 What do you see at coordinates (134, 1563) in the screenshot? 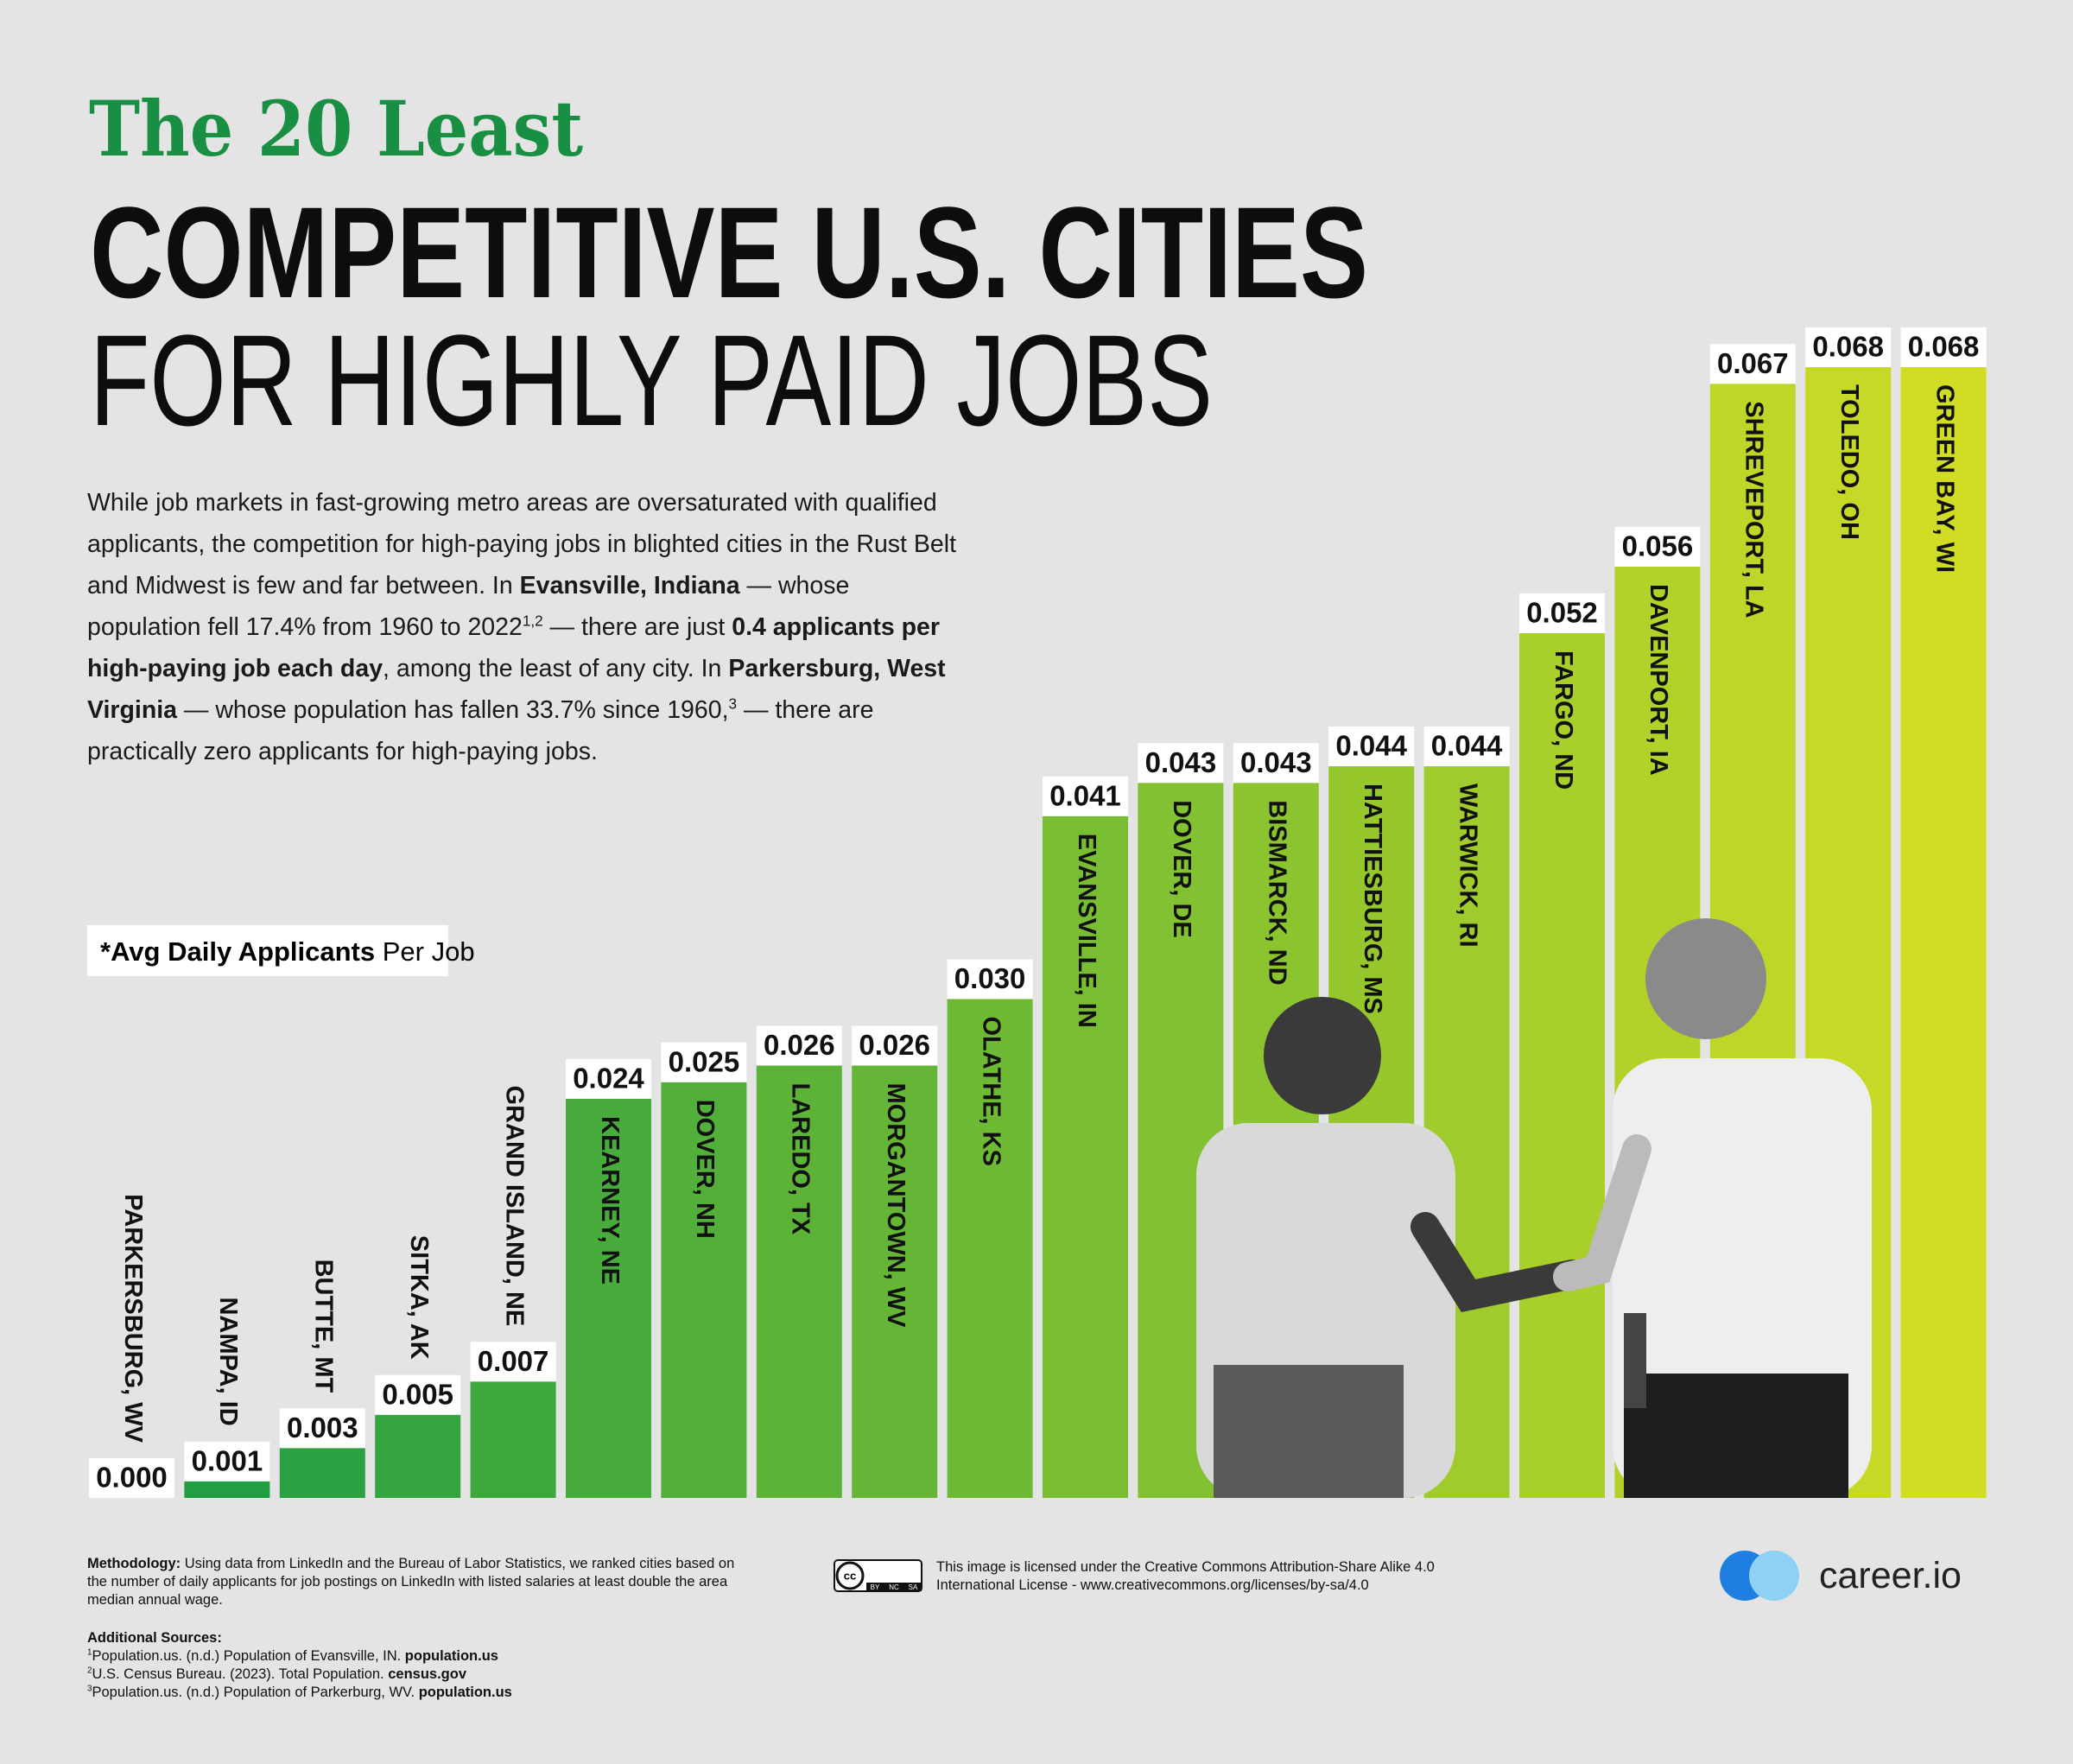
I see `bold-text: Methodology:` at bounding box center [134, 1563].